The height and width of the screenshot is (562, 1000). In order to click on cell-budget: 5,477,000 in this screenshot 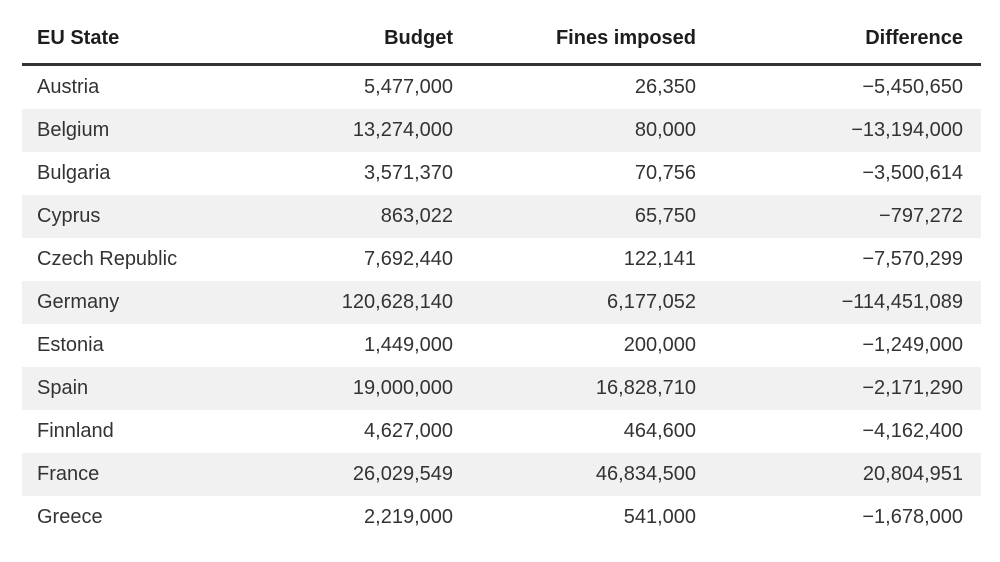, I will do `click(408, 87)`.